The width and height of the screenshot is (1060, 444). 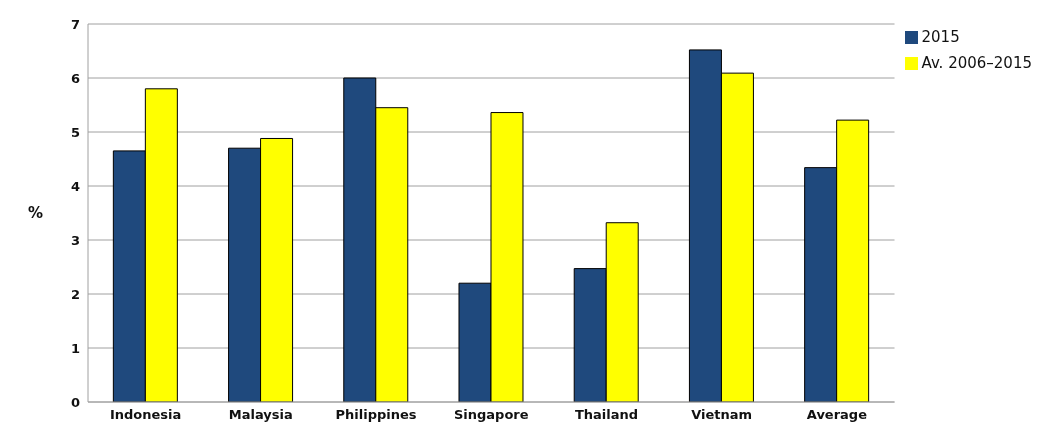 What do you see at coordinates (75, 24) in the screenshot?
I see `y-tick-label: 7` at bounding box center [75, 24].